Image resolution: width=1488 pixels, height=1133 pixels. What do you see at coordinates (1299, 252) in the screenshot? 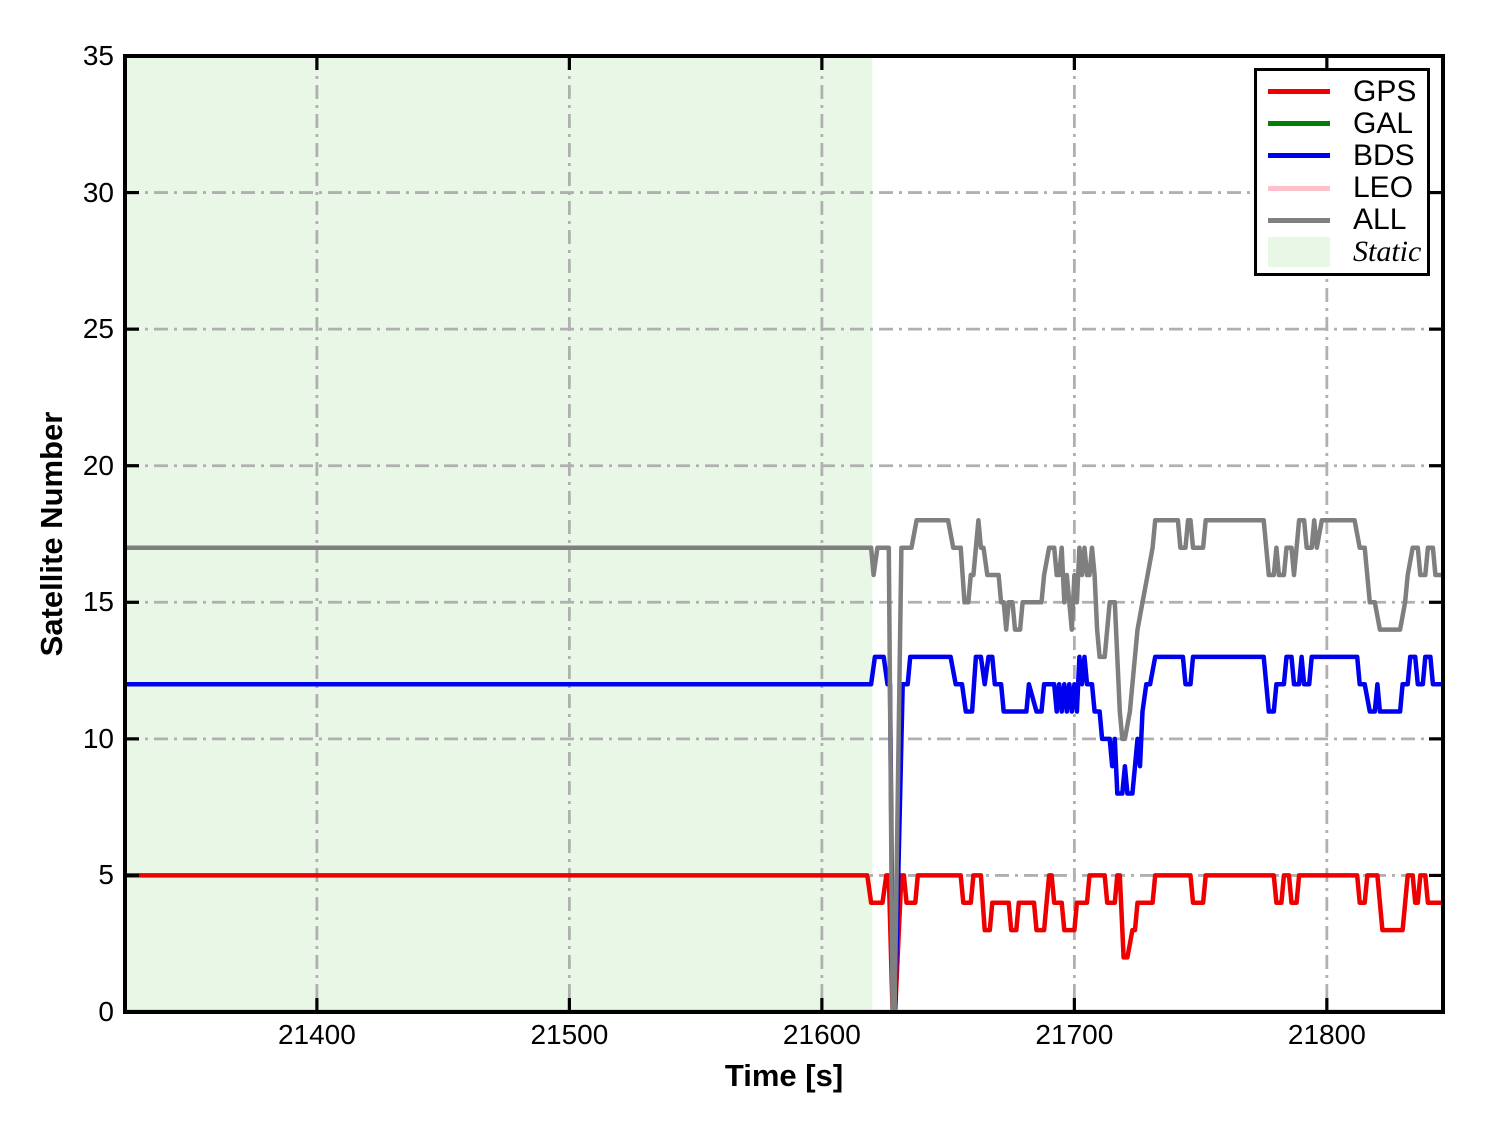
I see `legend-patch-sample` at bounding box center [1299, 252].